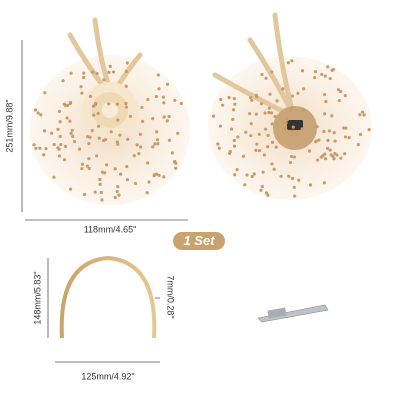 This screenshot has height=400, width=400. What do you see at coordinates (108, 297) in the screenshot?
I see `headband` at bounding box center [108, 297].